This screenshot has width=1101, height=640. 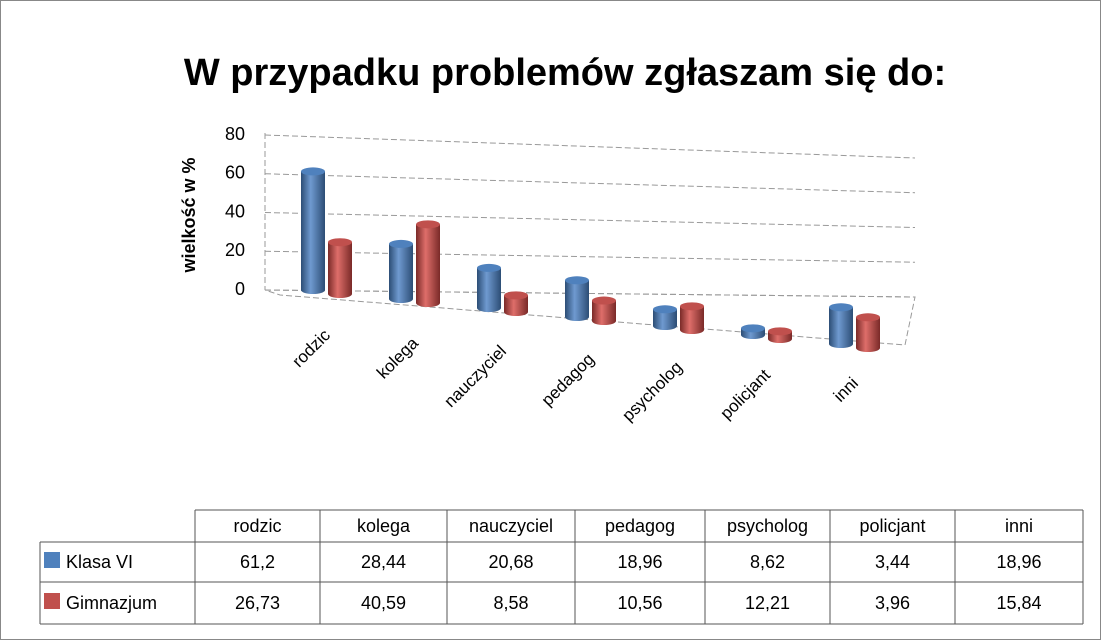 I want to click on table-value: 3,44, so click(x=892, y=562).